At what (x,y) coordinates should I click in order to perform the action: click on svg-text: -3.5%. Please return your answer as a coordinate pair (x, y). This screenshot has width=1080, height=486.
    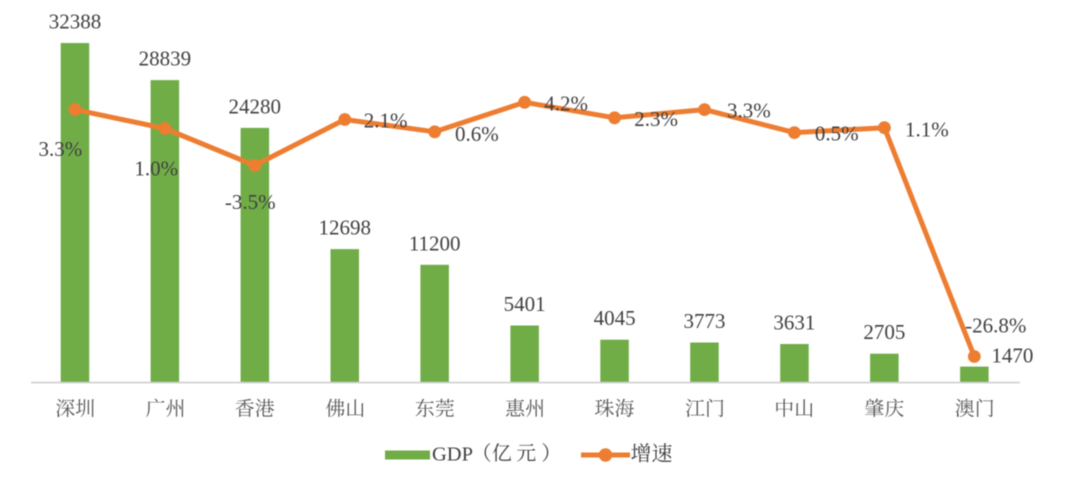
    Looking at the image, I should click on (250, 202).